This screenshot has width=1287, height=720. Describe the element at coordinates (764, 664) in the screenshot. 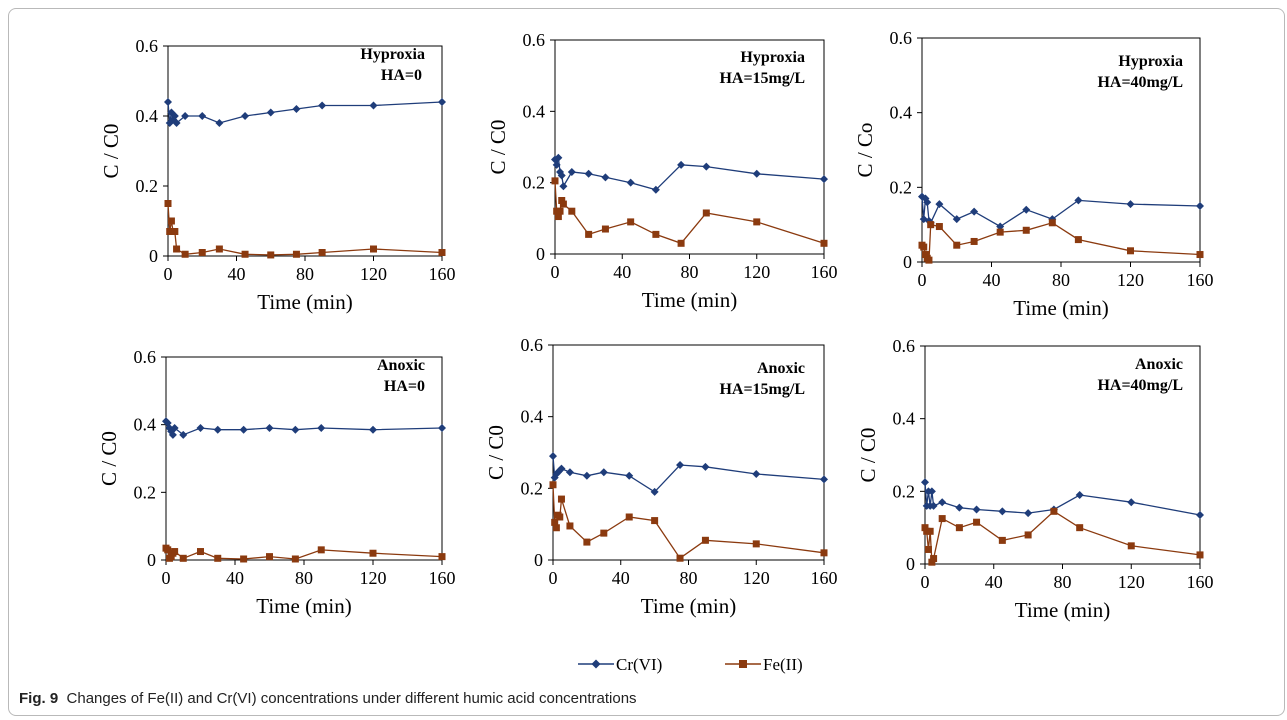

I see `legend-item: Fe(II)` at that location.